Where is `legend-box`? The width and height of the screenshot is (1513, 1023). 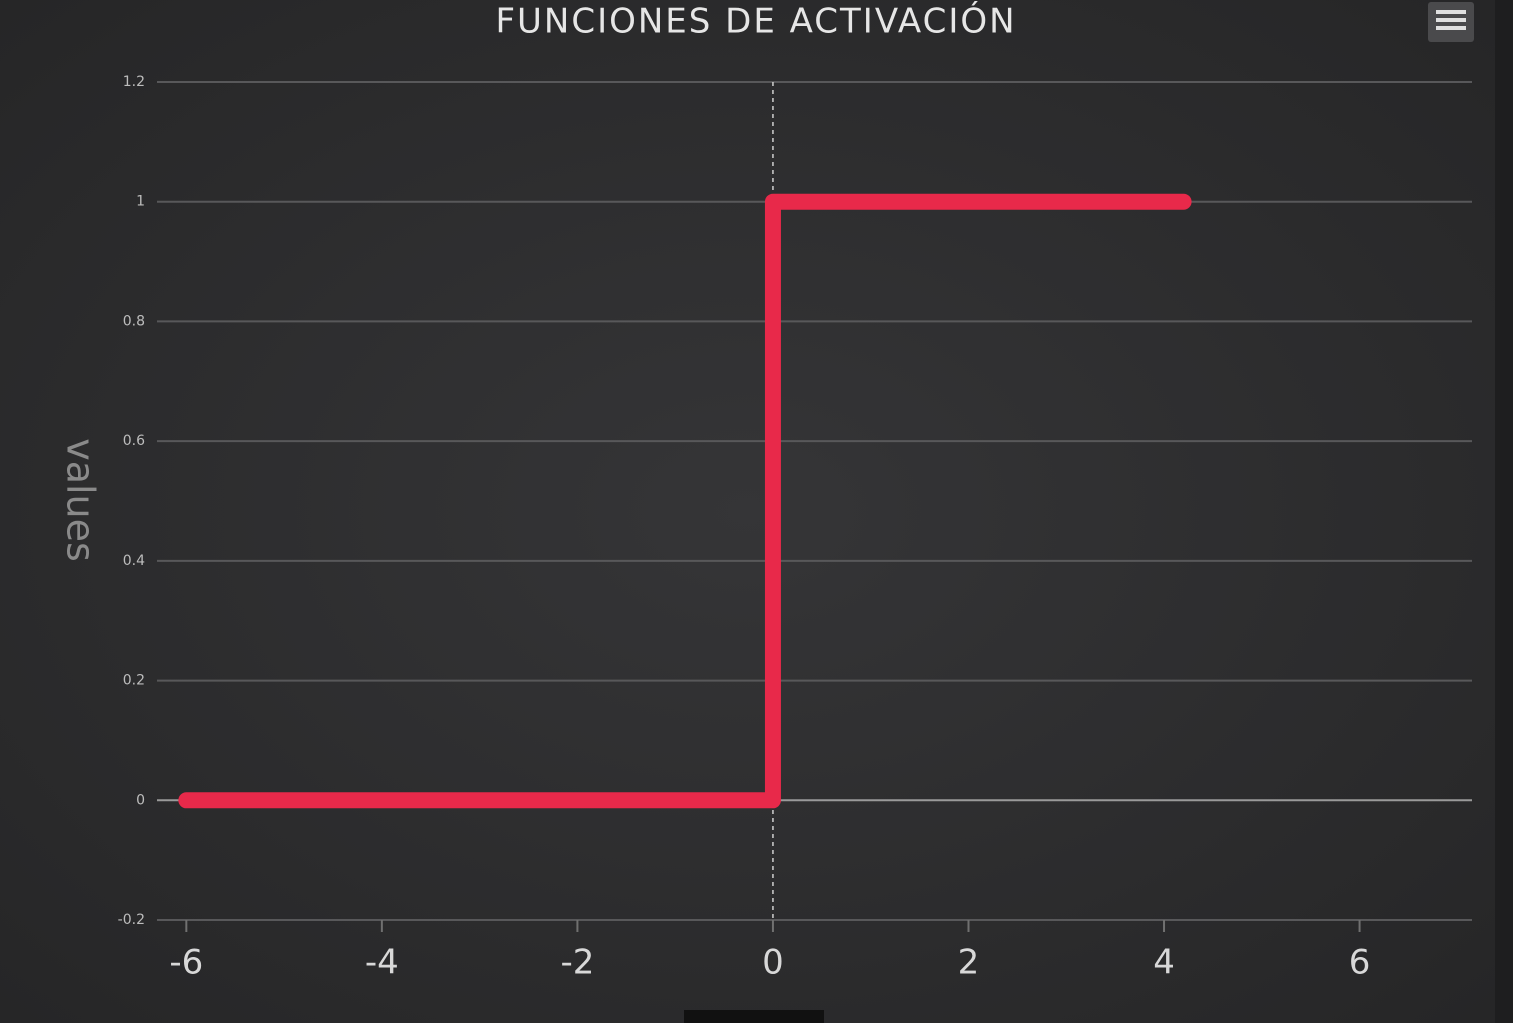
legend-box is located at coordinates (754, 1016).